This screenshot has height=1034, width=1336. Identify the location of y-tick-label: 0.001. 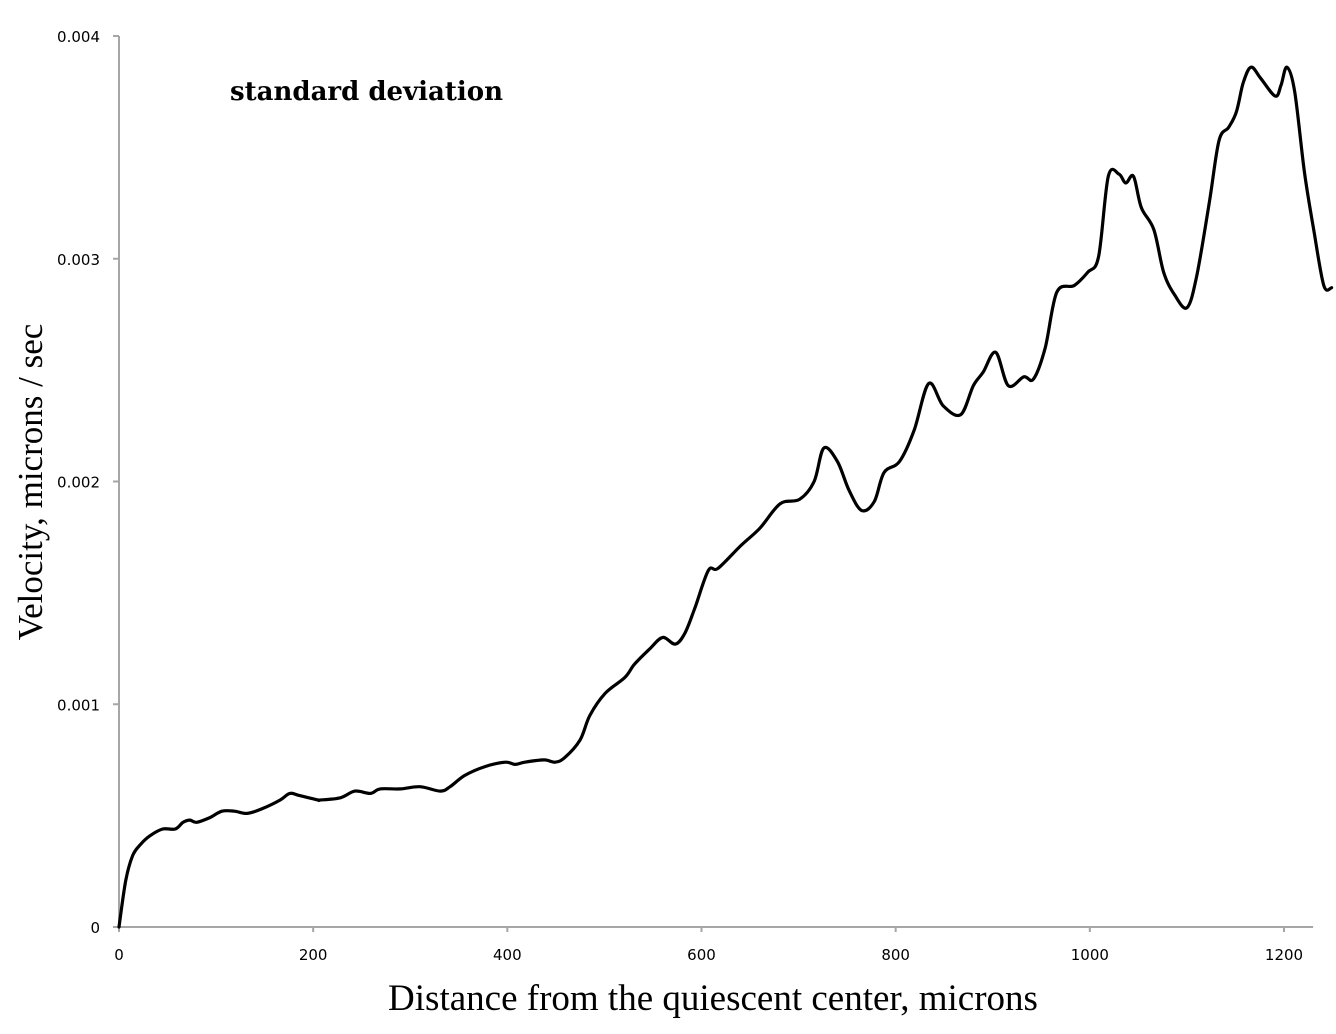
(78, 705).